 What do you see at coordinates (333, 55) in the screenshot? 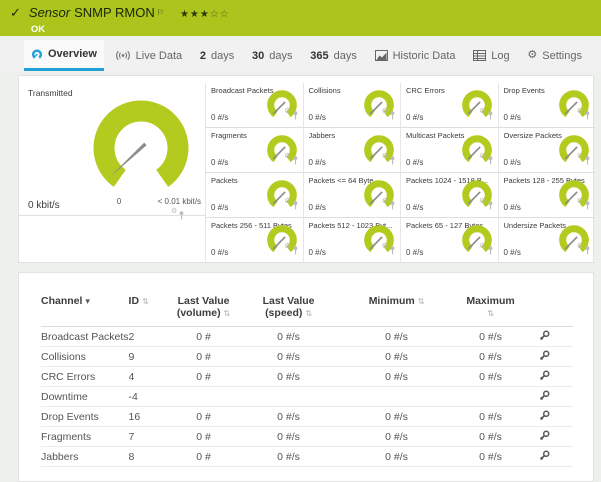
I see `tab-365-days: 365 days` at bounding box center [333, 55].